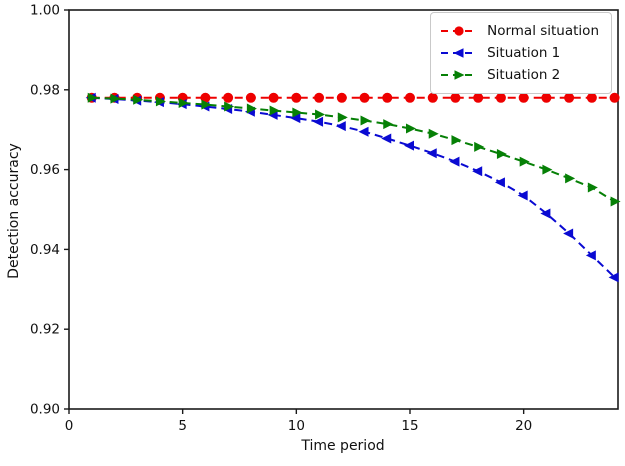  What do you see at coordinates (45, 90) in the screenshot?
I see `y-tick-label: 0.98` at bounding box center [45, 90].